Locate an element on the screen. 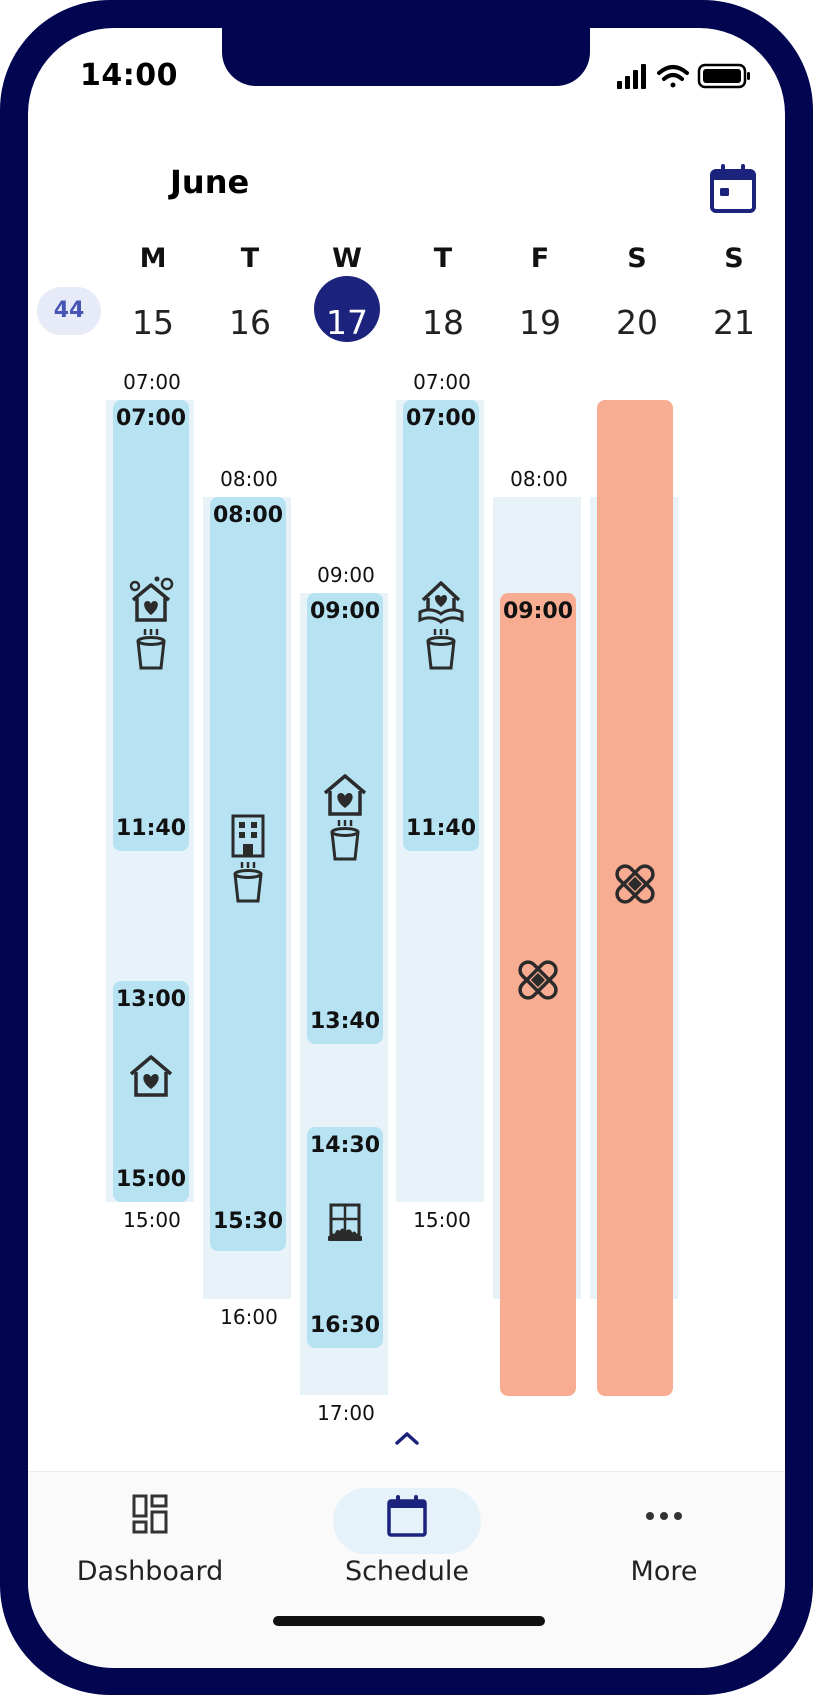  tab-label: More is located at coordinates (664, 1571).